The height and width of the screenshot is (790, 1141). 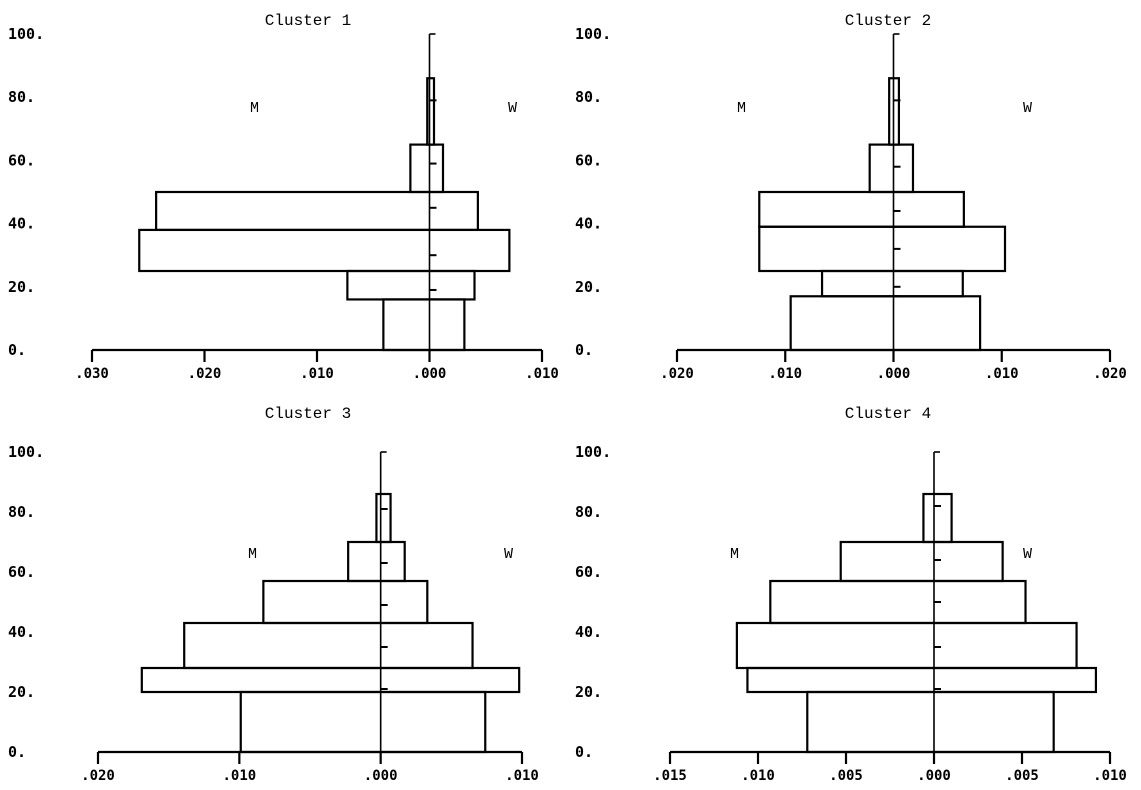 I want to click on panel-title: Cluster 1, so click(x=308, y=21).